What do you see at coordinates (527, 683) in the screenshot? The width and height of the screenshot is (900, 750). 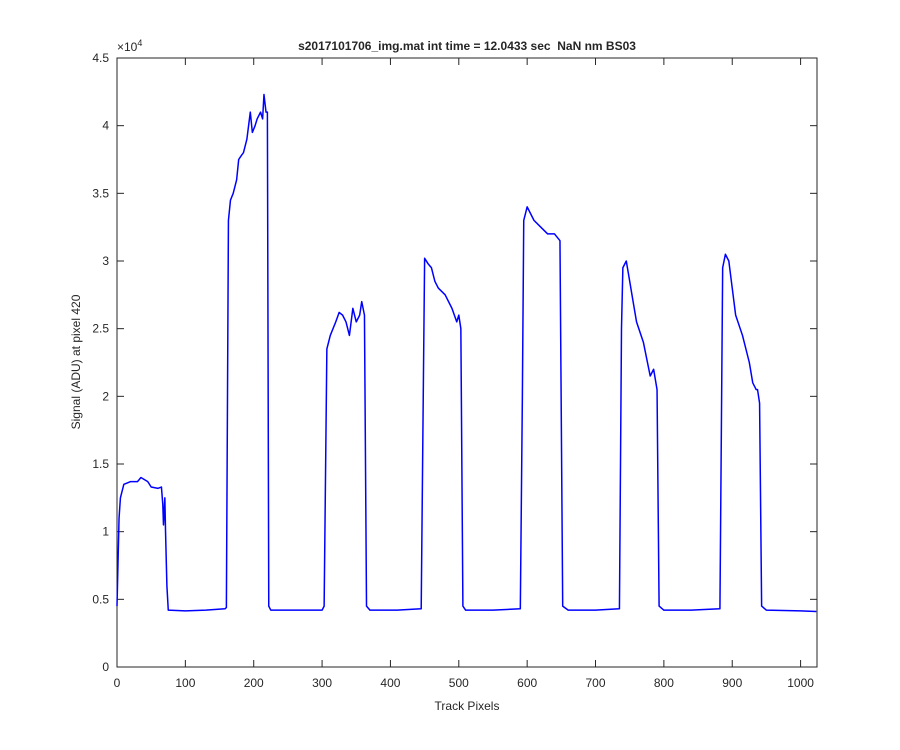 I see `x-tick-label: 600` at bounding box center [527, 683].